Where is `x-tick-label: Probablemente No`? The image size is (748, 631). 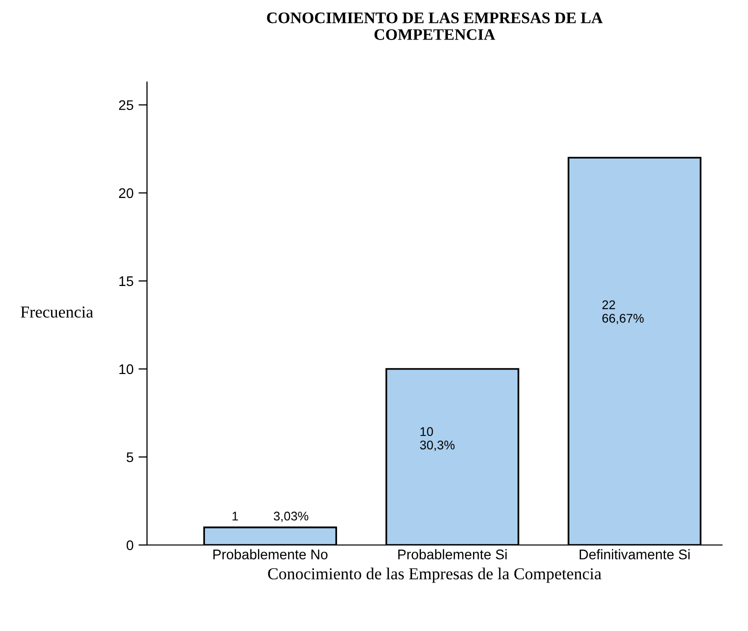 x-tick-label: Probablemente No is located at coordinates (270, 554).